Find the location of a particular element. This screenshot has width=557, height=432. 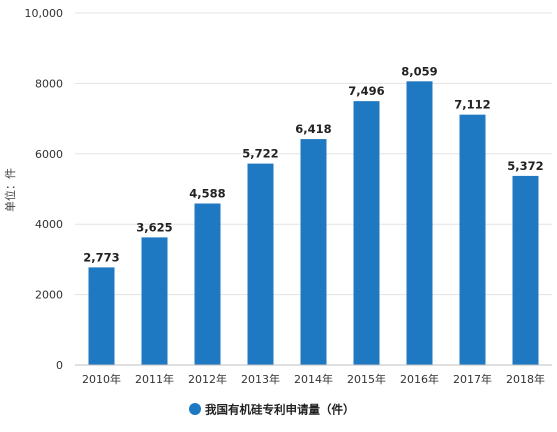

x-tick-label: 2017年 is located at coordinates (472, 379).